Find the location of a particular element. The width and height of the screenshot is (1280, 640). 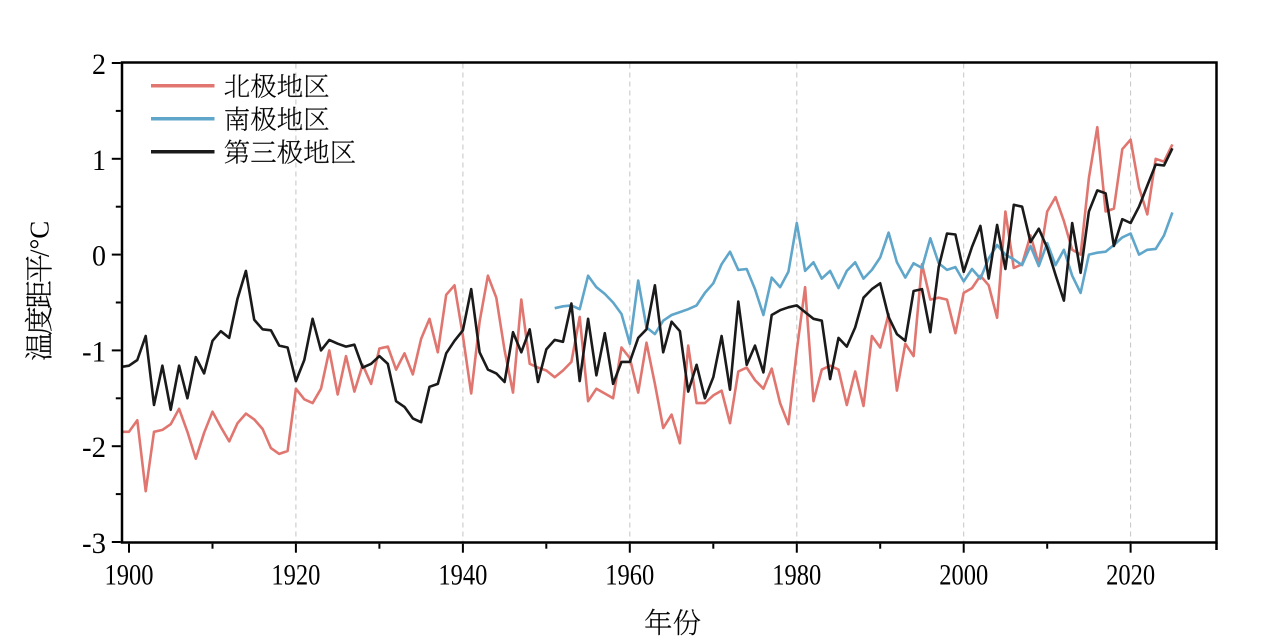

svg-text: 2000 is located at coordinates (963, 575).